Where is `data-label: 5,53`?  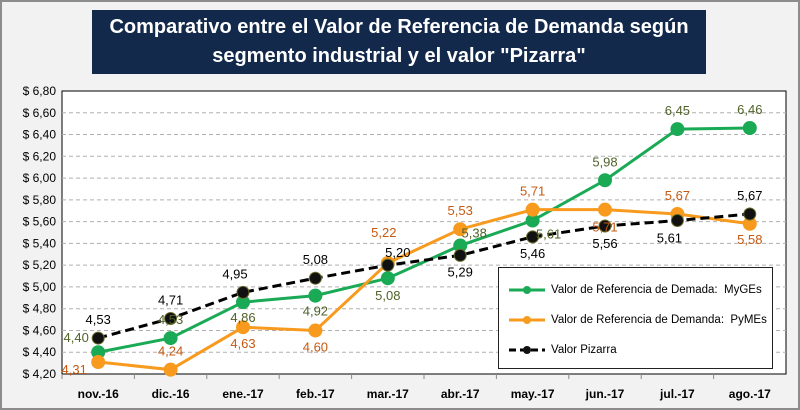
data-label: 5,53 is located at coordinates (460, 210).